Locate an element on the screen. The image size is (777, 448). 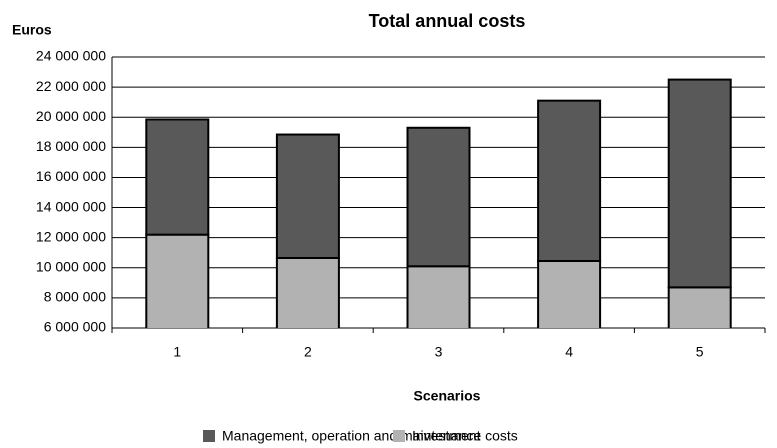
chart-title: Total annual costs is located at coordinates (447, 21).